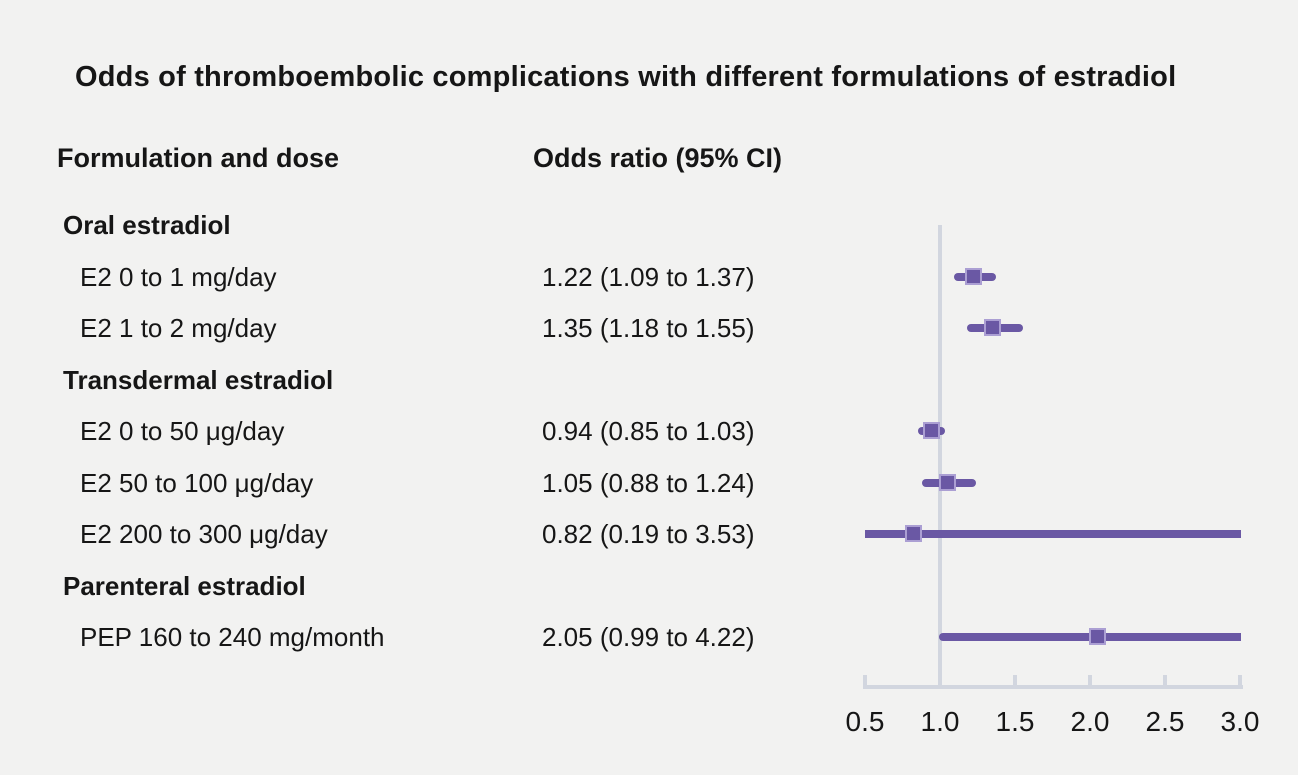 Image resolution: width=1298 pixels, height=775 pixels. I want to click on row-label: E2 1 to 2 mg/day, so click(178, 328).